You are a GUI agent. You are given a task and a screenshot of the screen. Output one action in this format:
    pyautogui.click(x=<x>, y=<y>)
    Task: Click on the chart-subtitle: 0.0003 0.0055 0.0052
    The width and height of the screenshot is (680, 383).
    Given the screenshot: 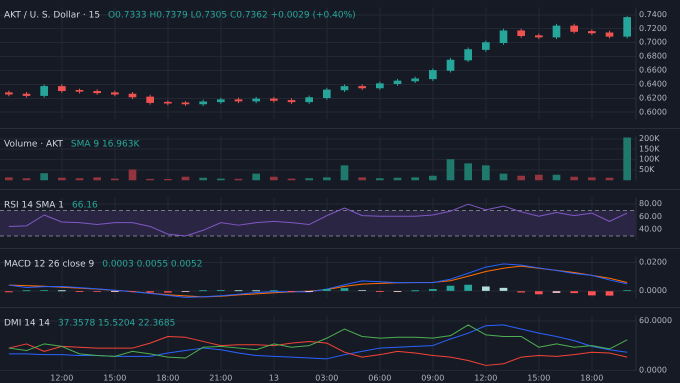 What is the action you would take?
    pyautogui.click(x=152, y=265)
    